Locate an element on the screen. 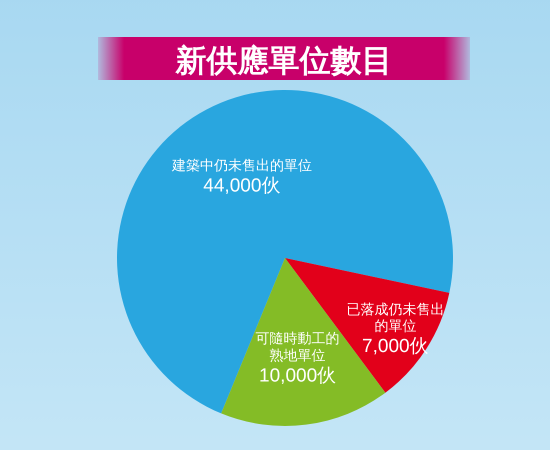  title: 新供應單位數目 is located at coordinates (284, 60).